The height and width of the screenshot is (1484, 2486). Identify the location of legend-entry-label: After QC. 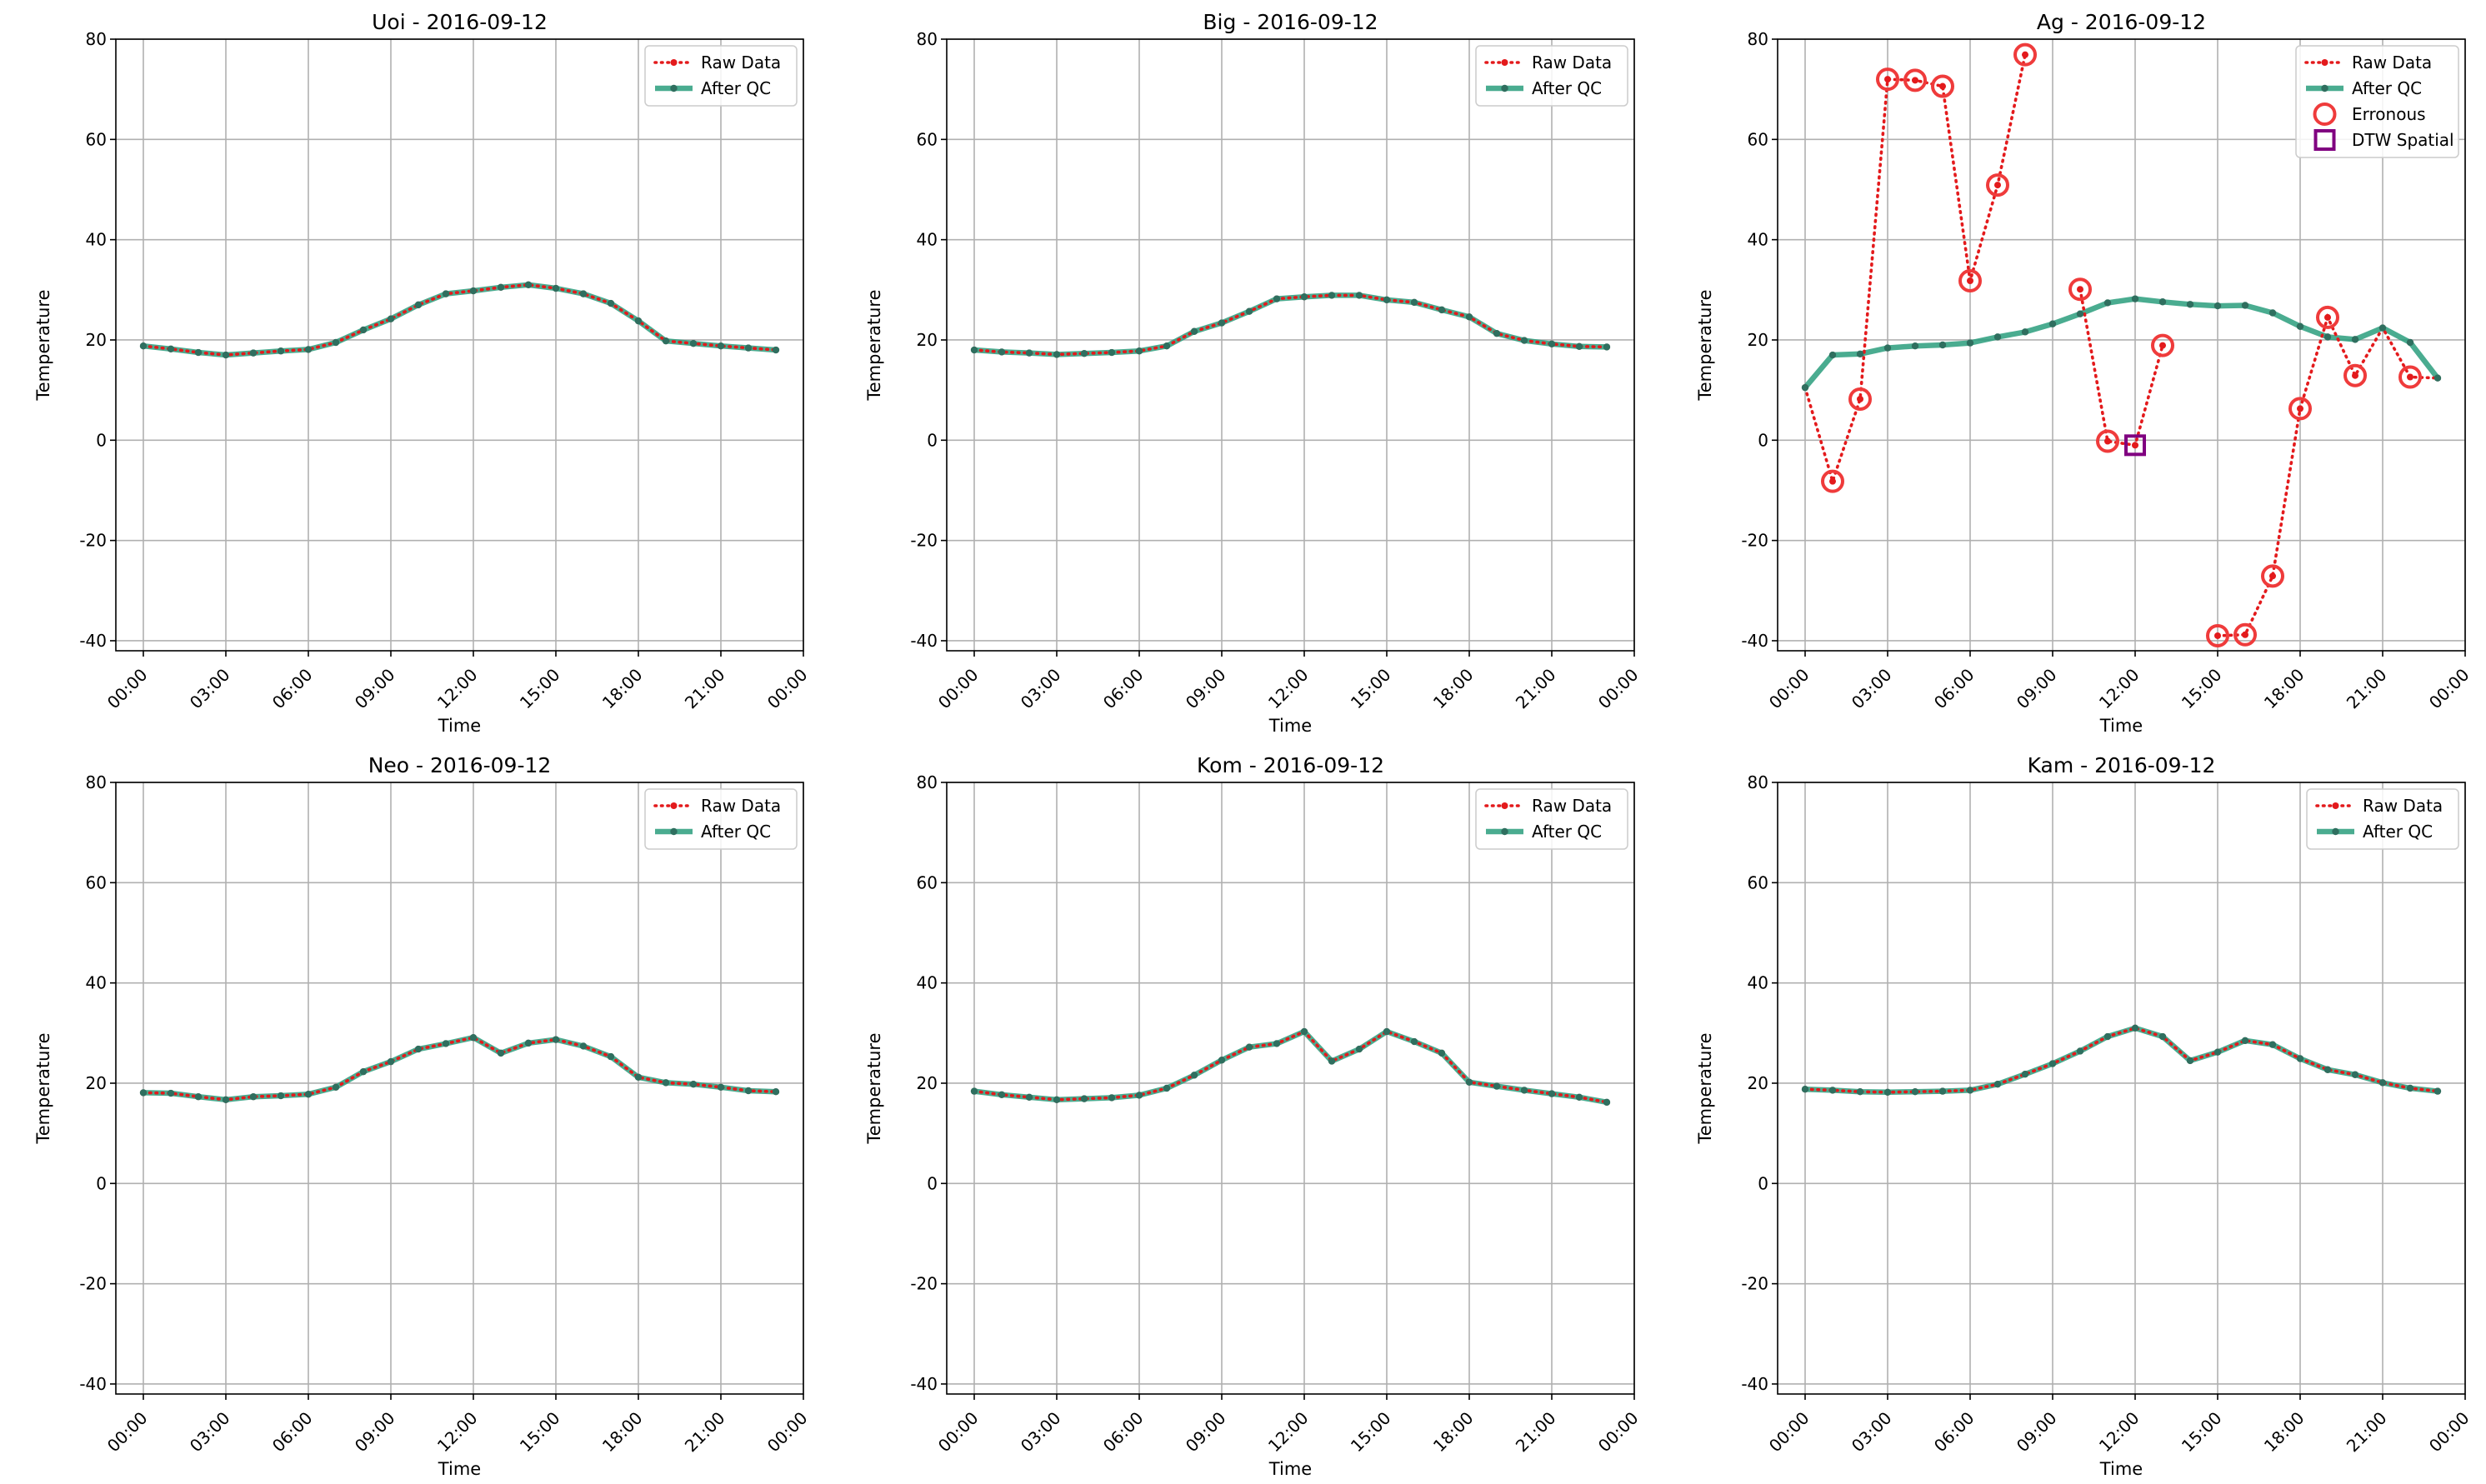
(2387, 88).